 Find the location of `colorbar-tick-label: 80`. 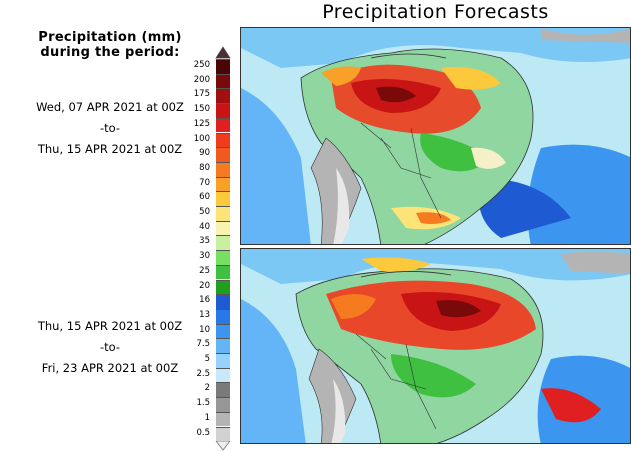

colorbar-tick-label: 80 is located at coordinates (204, 167).